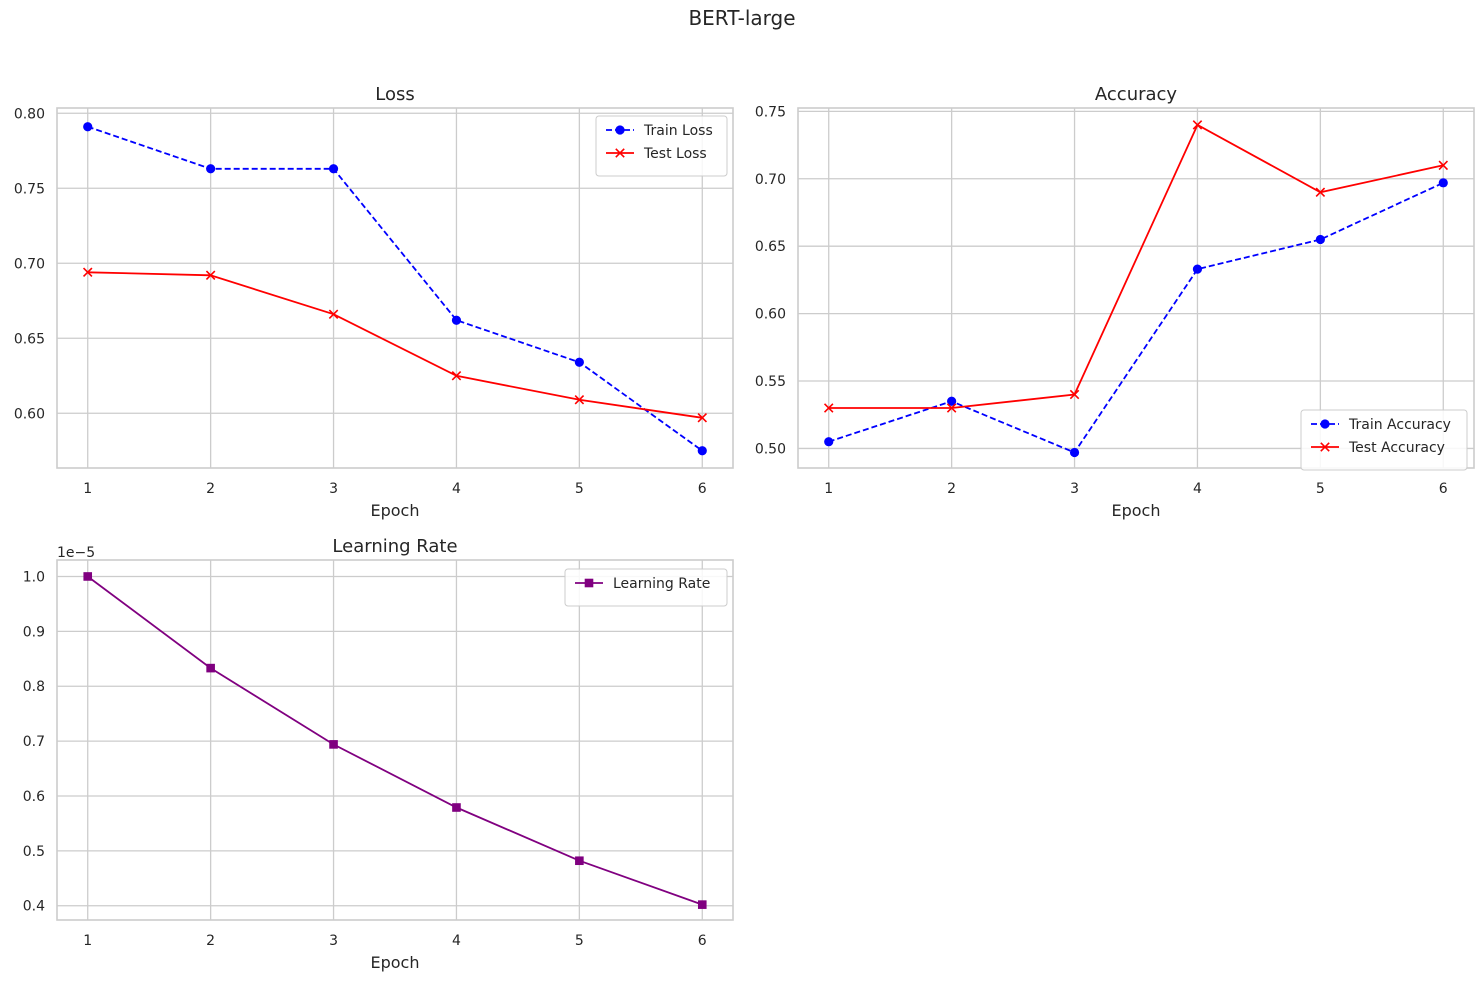  I want to click on loss-y-tick-label: 0.70, so click(29, 264).